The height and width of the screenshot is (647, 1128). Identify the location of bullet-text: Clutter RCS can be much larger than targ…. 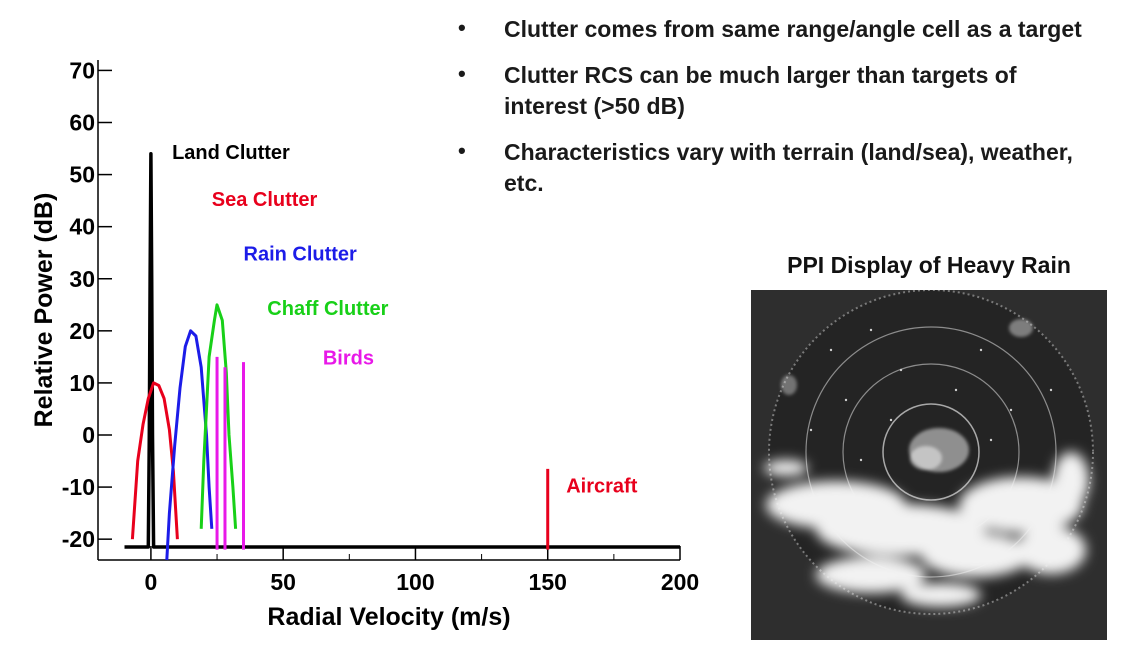
(760, 90).